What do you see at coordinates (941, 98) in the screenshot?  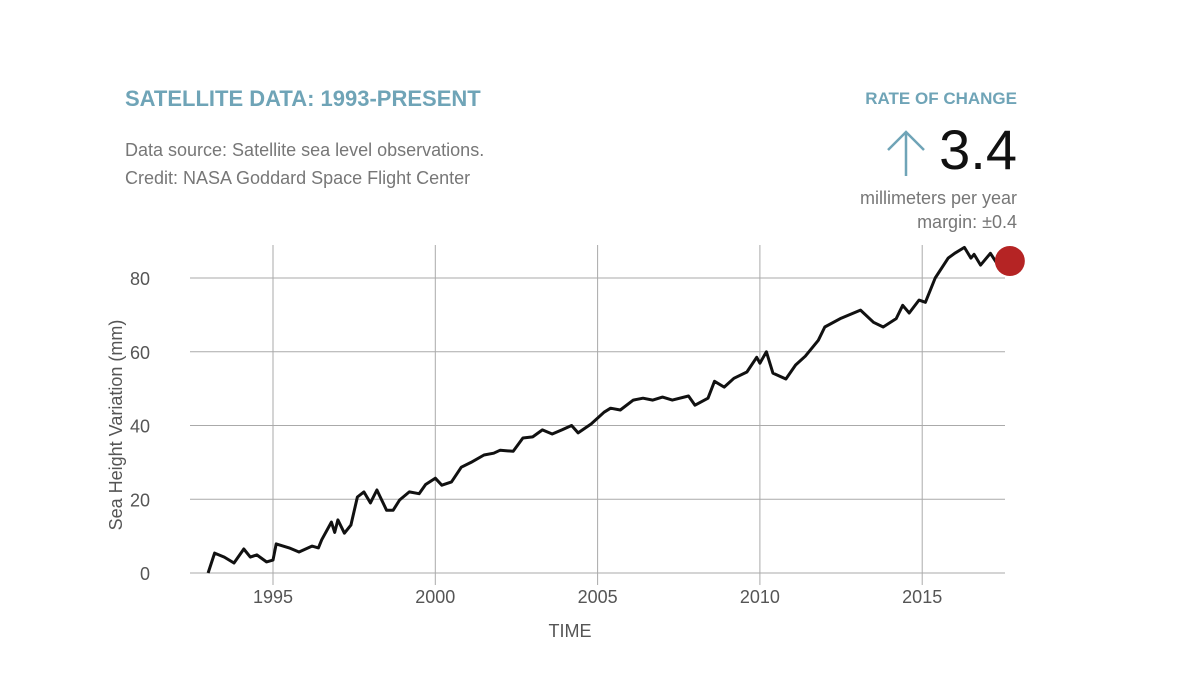 I see `rate-of-change-label: RATE OF CHANGE` at bounding box center [941, 98].